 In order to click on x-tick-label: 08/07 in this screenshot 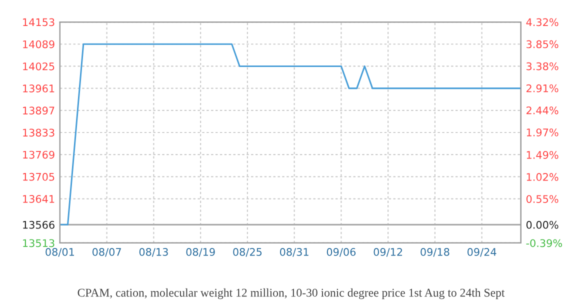, I will do `click(106, 252)`.